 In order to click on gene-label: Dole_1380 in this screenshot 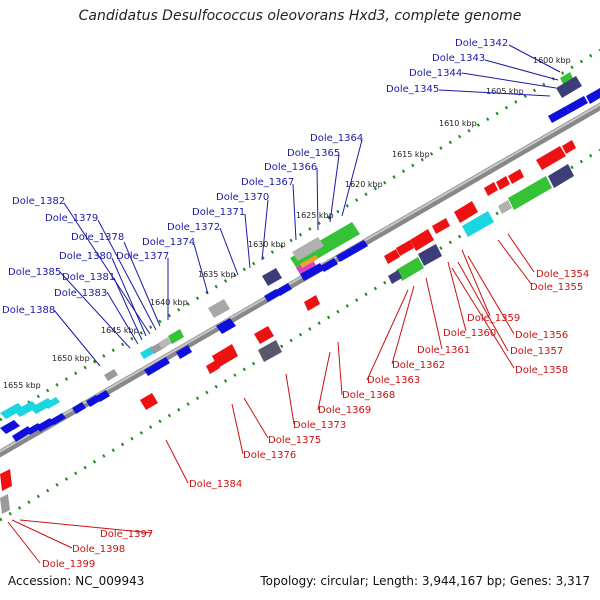, I will do `click(85, 256)`.